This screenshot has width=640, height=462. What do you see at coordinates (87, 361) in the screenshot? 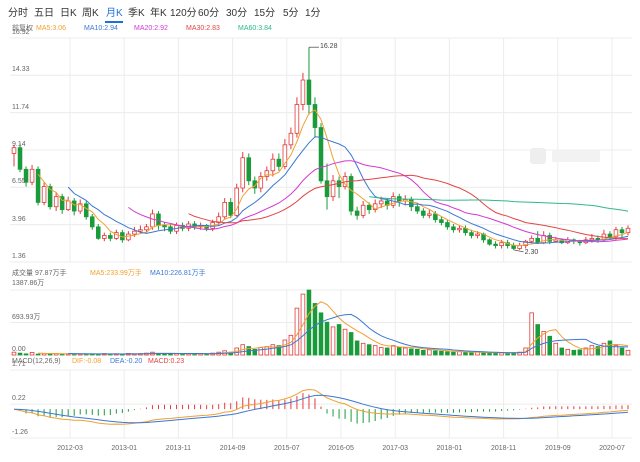
I see `macd-legend-0: DIF:-0.08` at bounding box center [87, 361].